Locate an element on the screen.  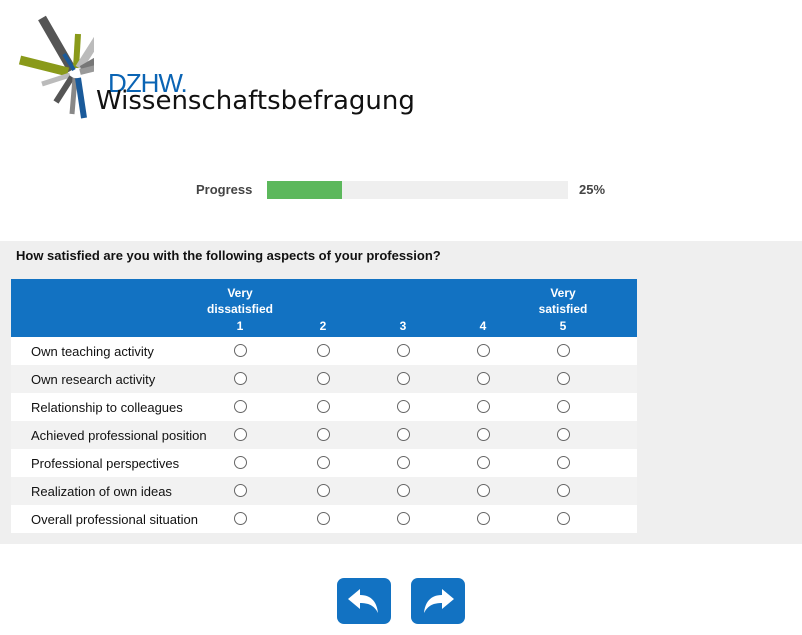
item-label: Overall professional situation is located at coordinates (114, 519).